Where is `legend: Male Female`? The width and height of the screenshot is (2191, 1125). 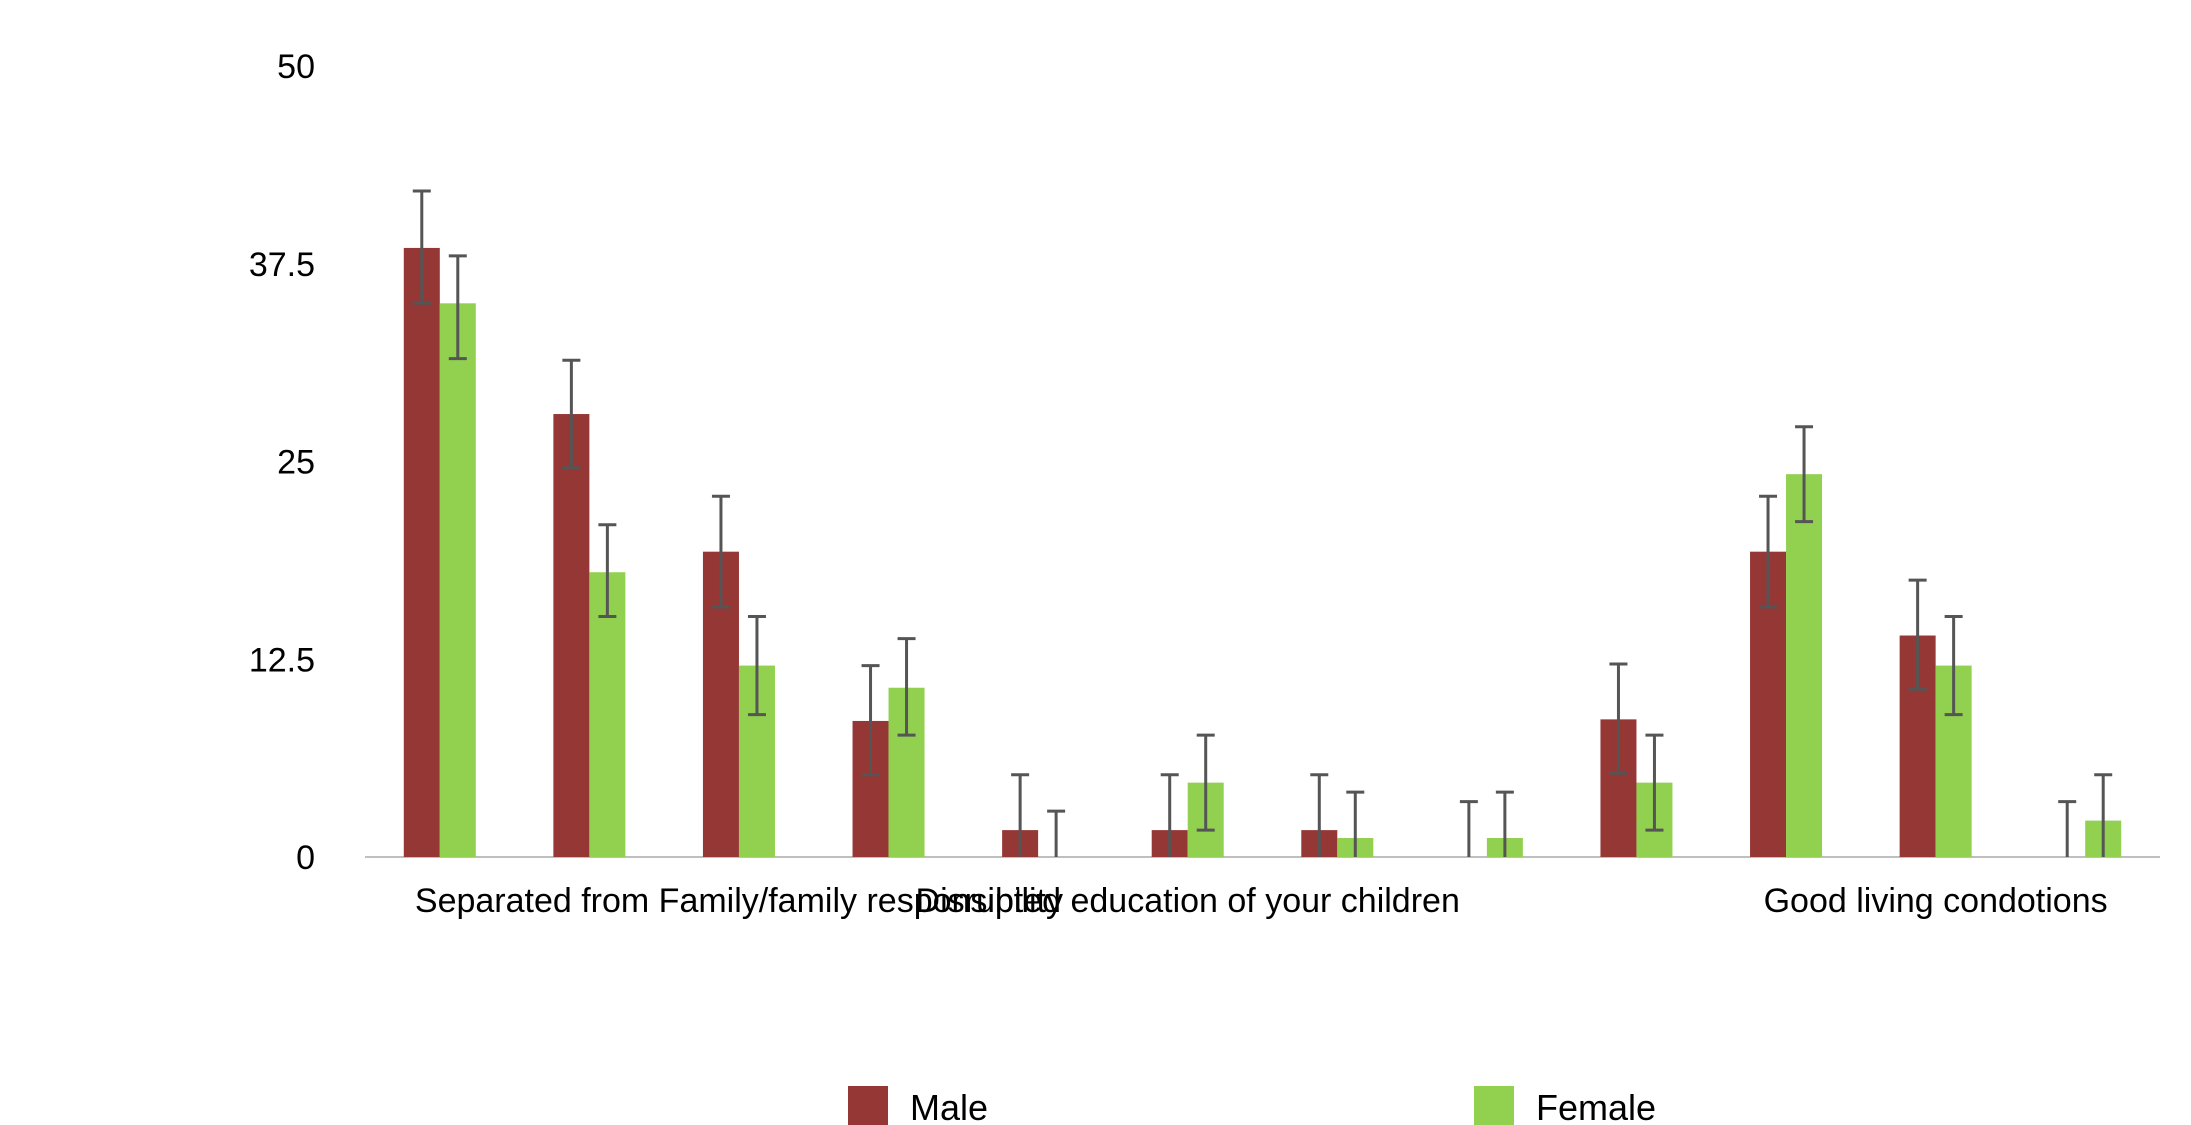
legend: Male Female is located at coordinates (1252, 1105).